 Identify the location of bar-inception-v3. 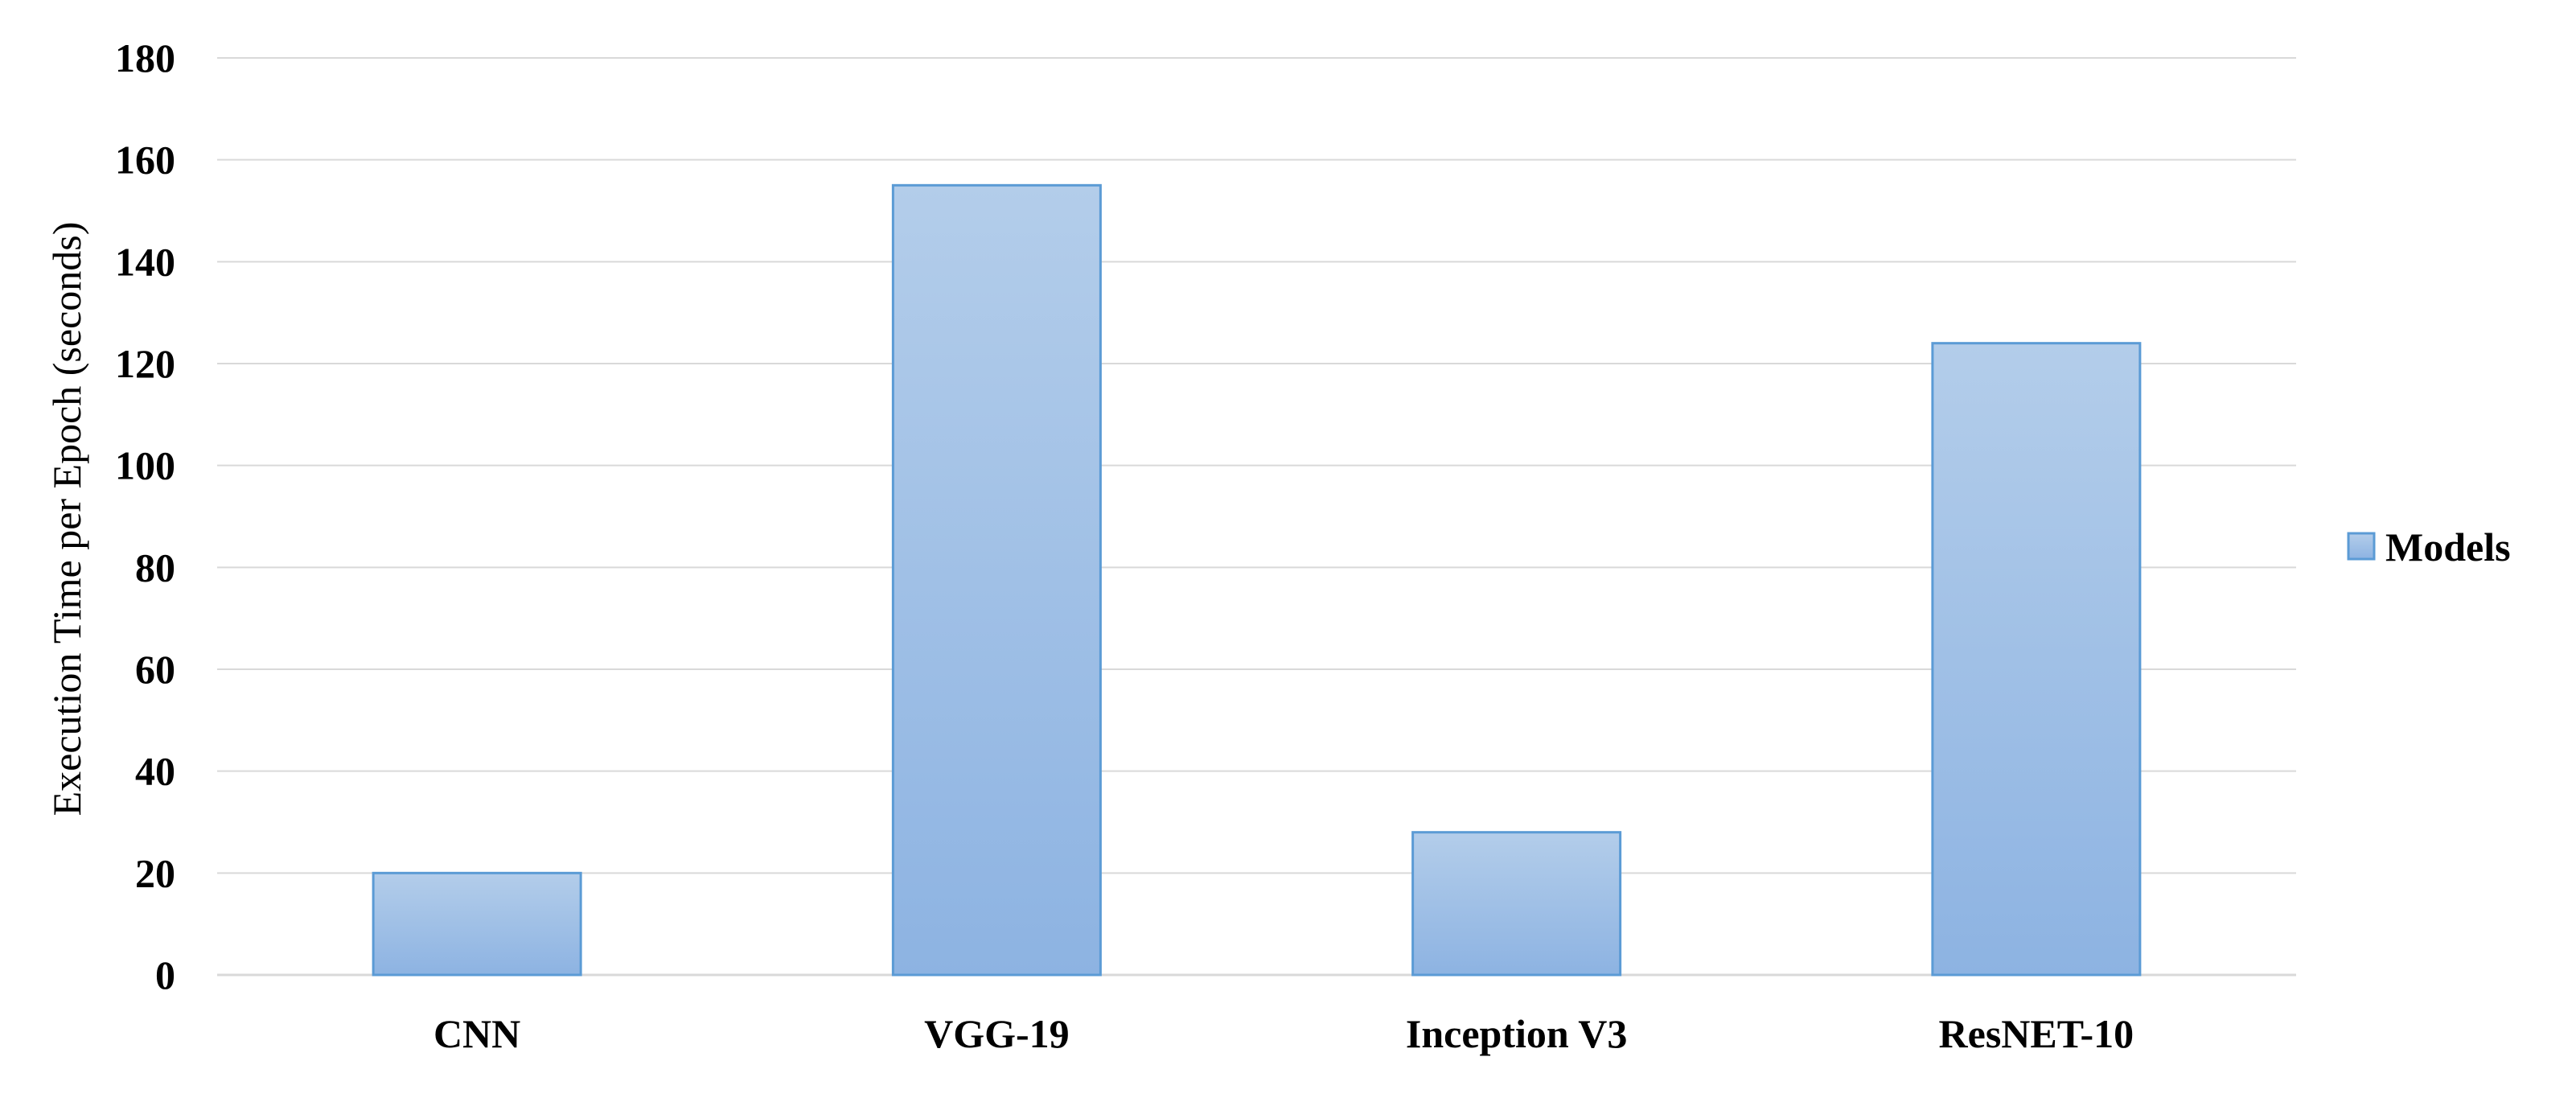
(1516, 904).